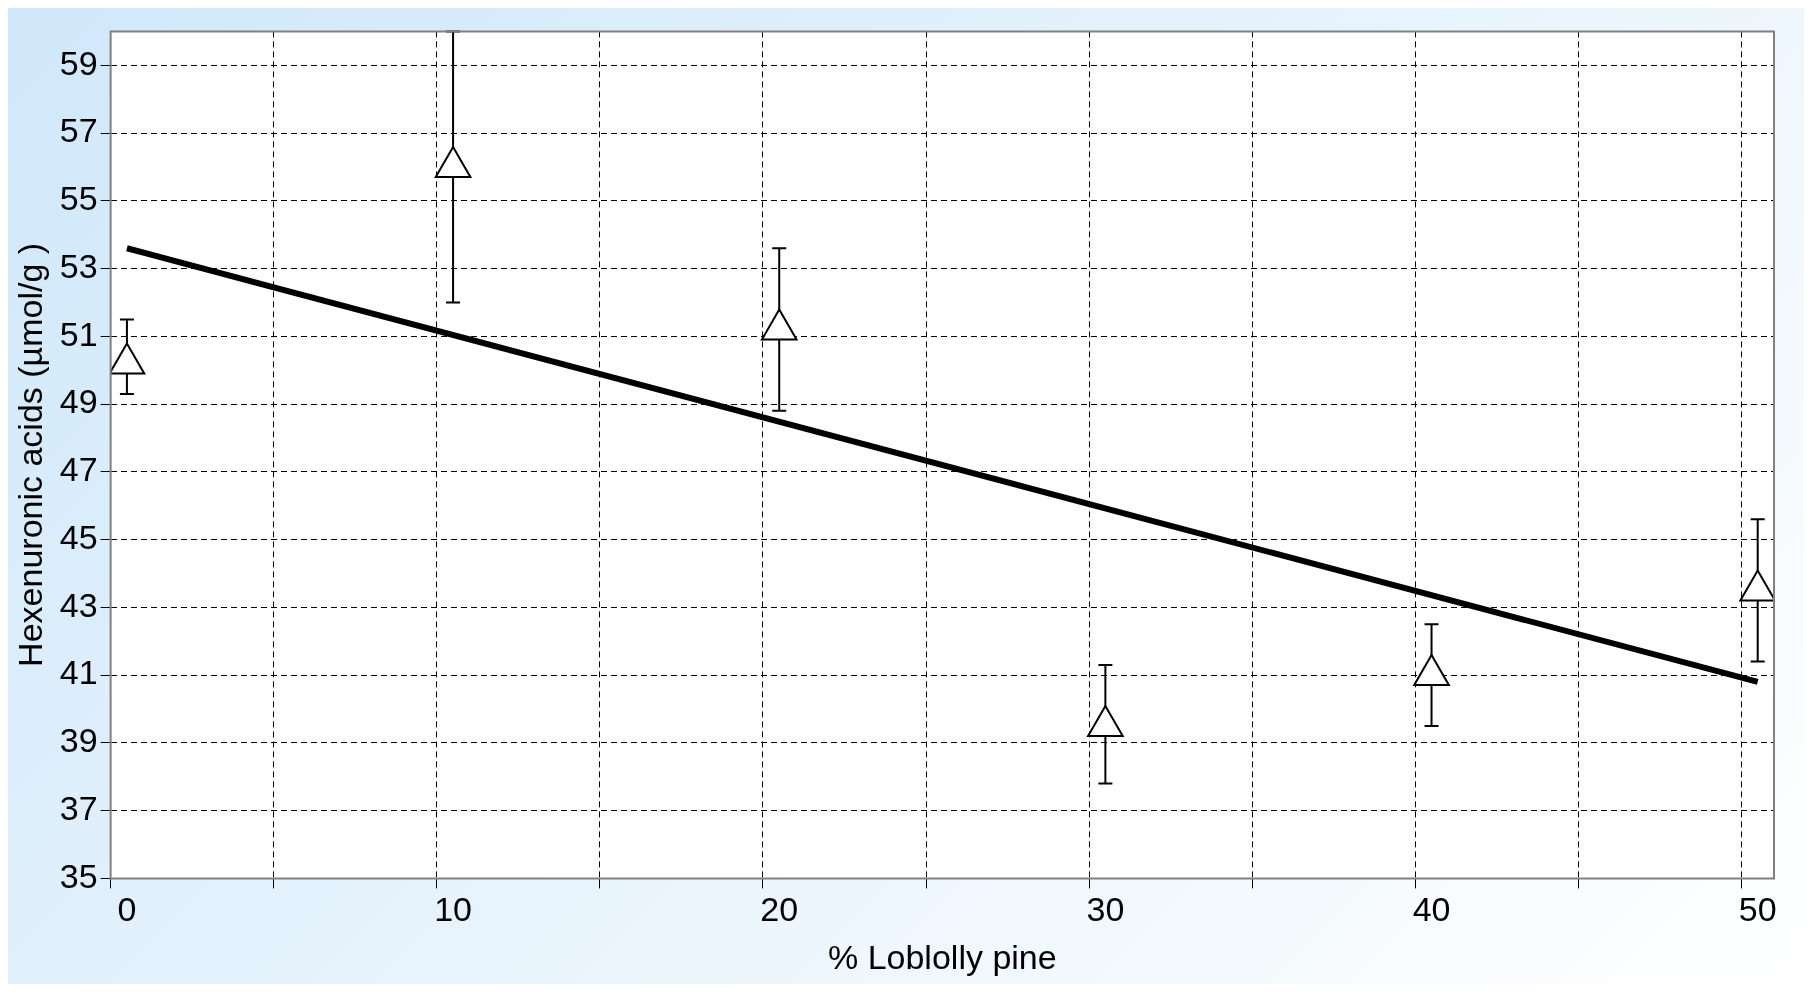  Describe the element at coordinates (29, 454) in the screenshot. I see `y-axis-title: Hexenuronic acids (µmol/g )` at that location.